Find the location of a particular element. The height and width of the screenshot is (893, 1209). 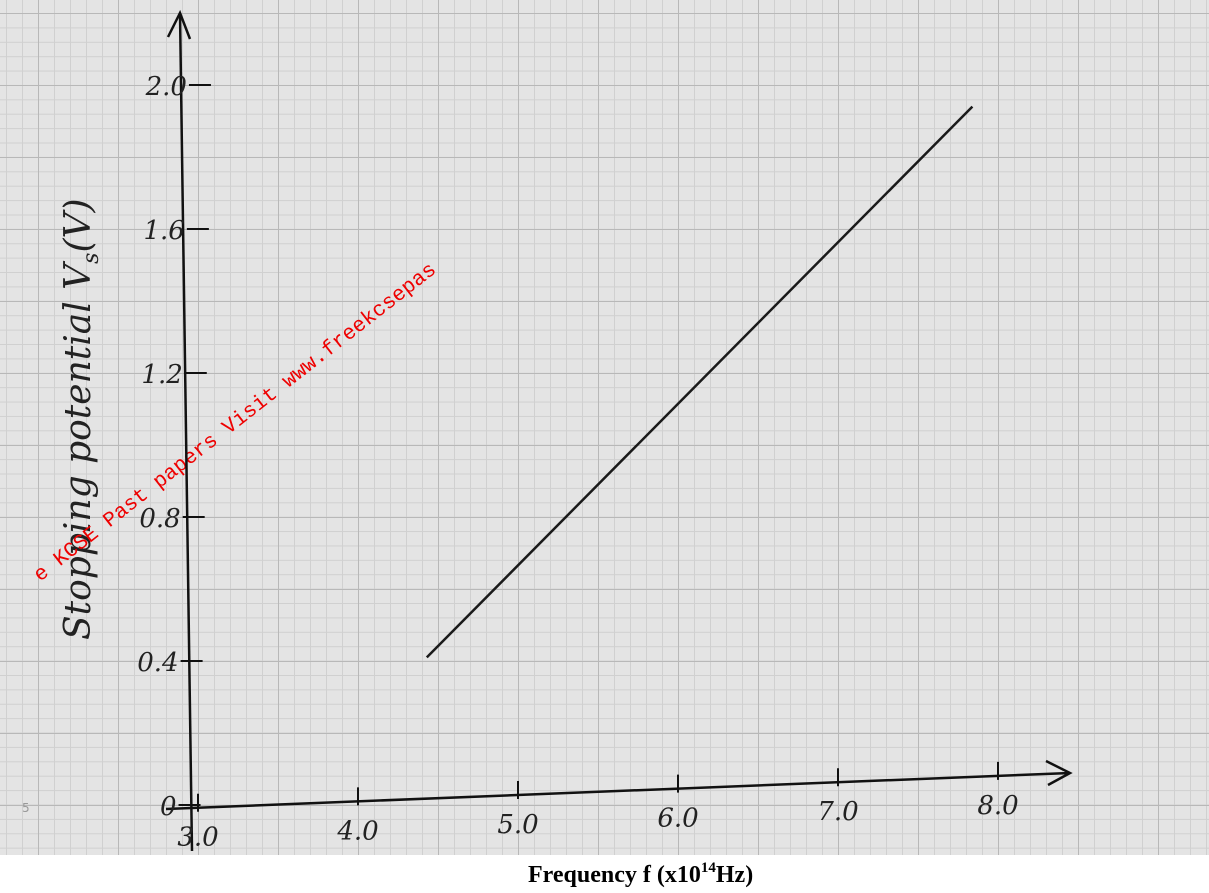

x-tick-label: 7.0 is located at coordinates (837, 812).